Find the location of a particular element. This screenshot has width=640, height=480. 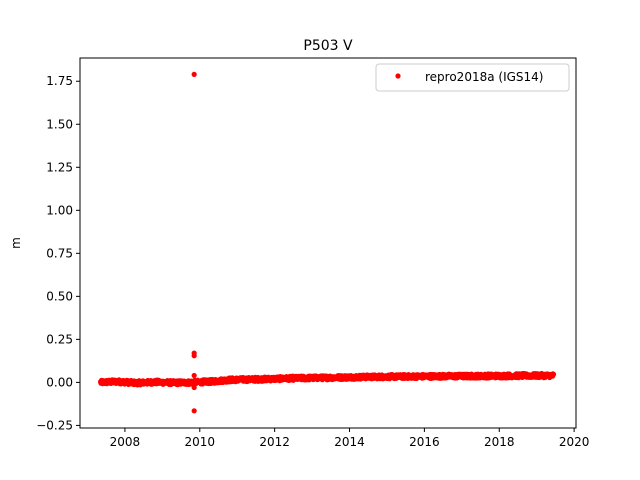

y-axis-label: m is located at coordinates (16, 243).